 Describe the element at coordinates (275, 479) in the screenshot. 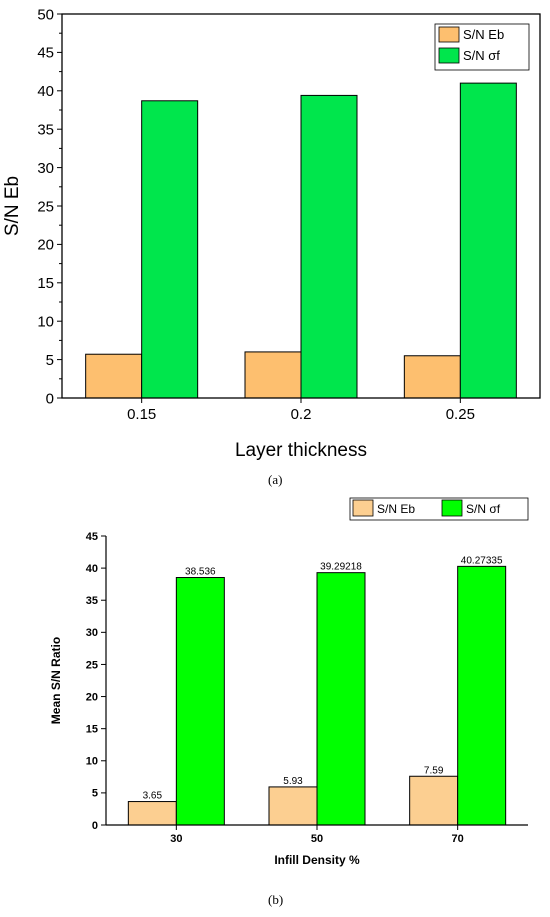

I see `caption-a: (a)` at that location.